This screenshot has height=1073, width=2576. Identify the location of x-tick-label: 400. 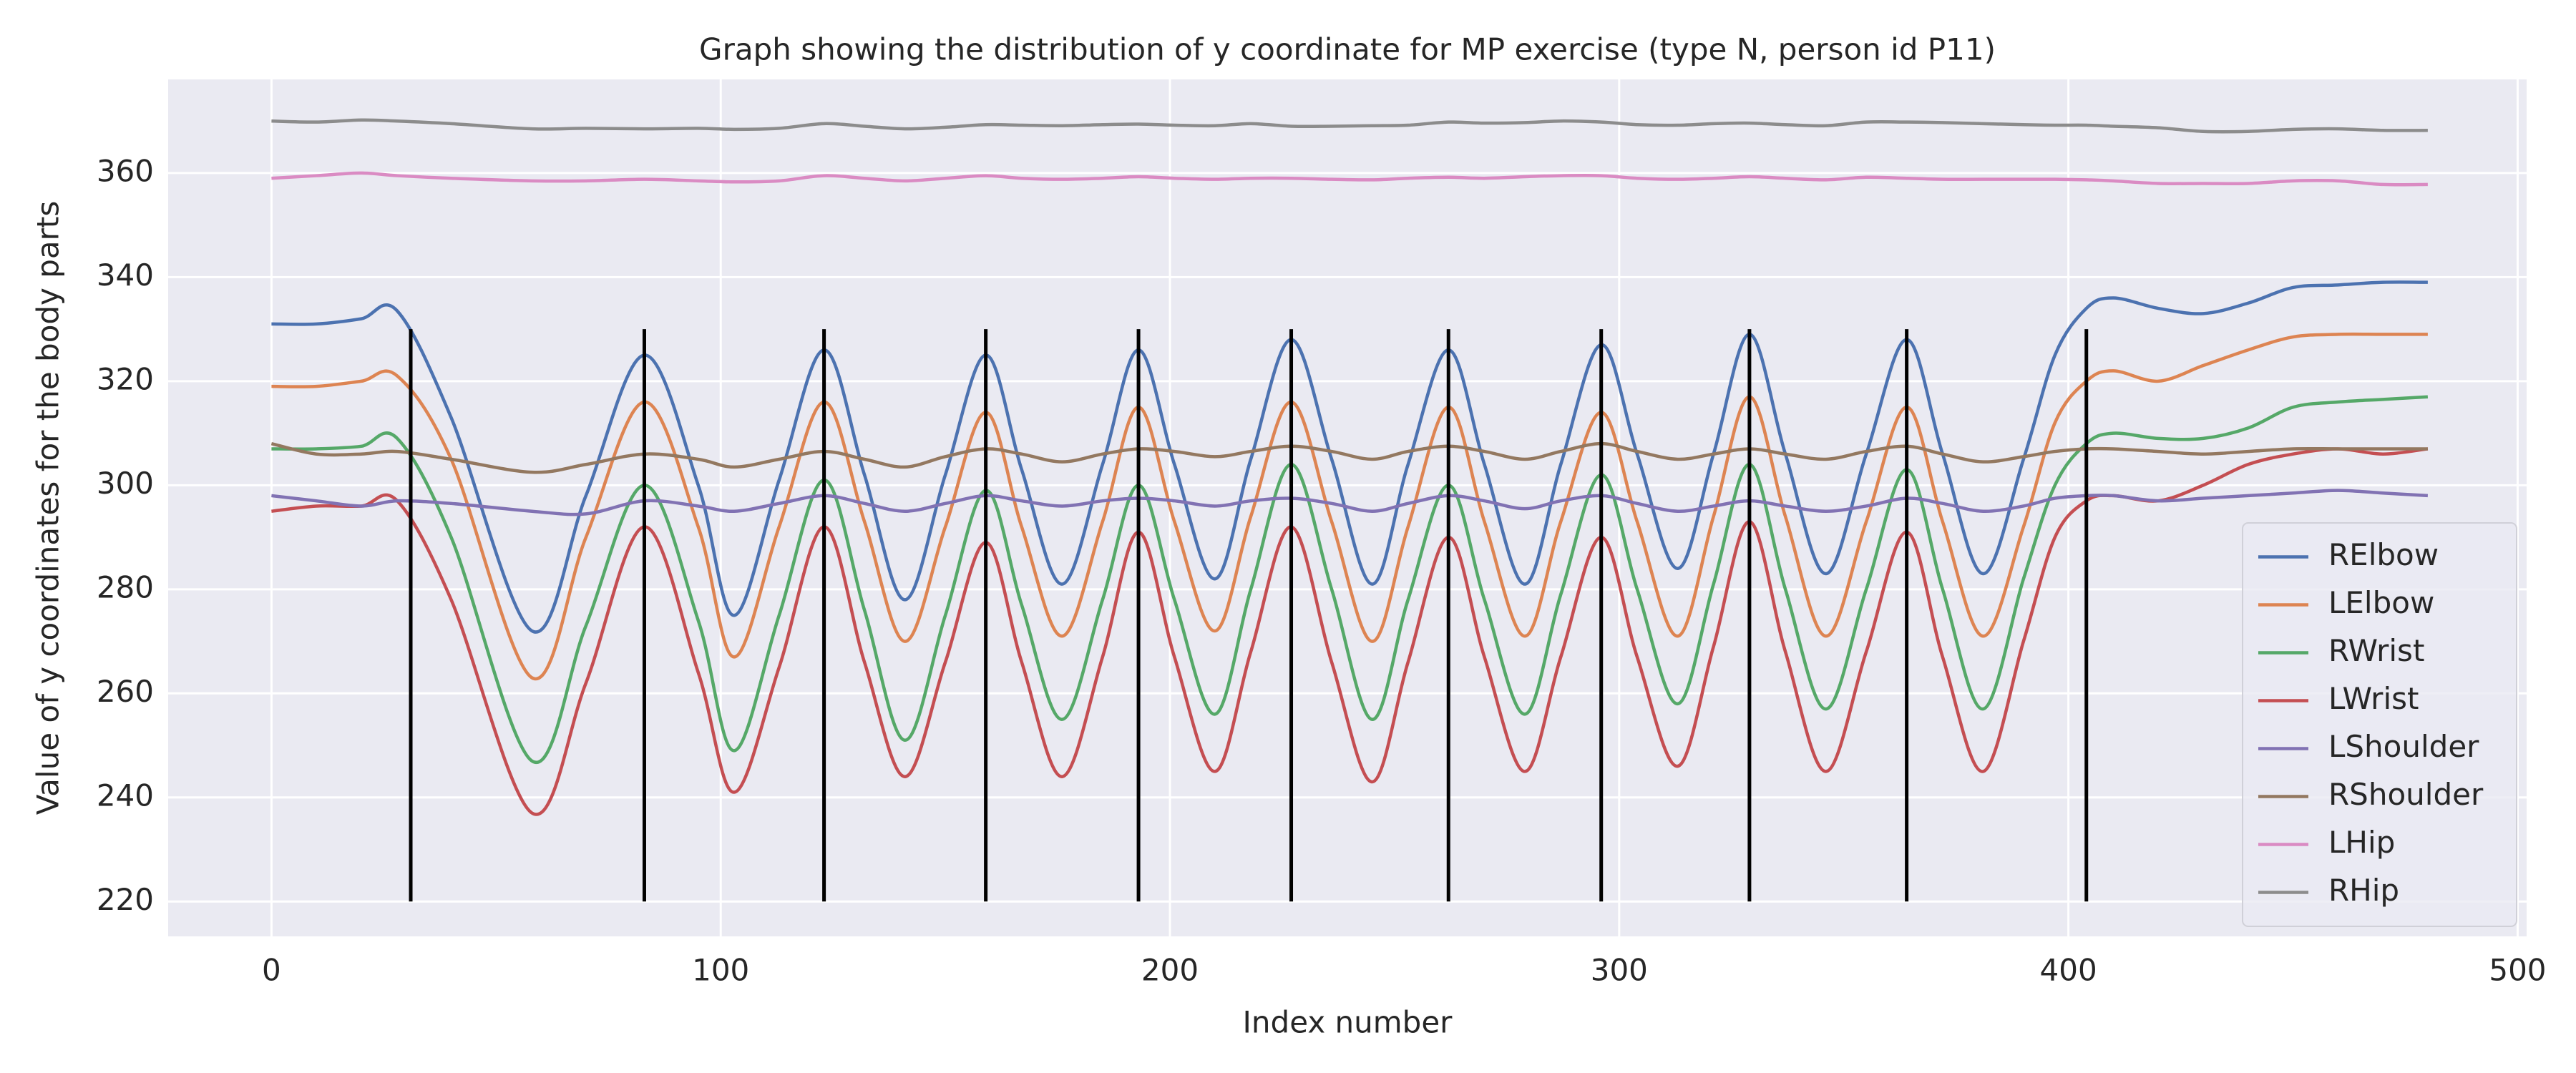
(2068, 970).